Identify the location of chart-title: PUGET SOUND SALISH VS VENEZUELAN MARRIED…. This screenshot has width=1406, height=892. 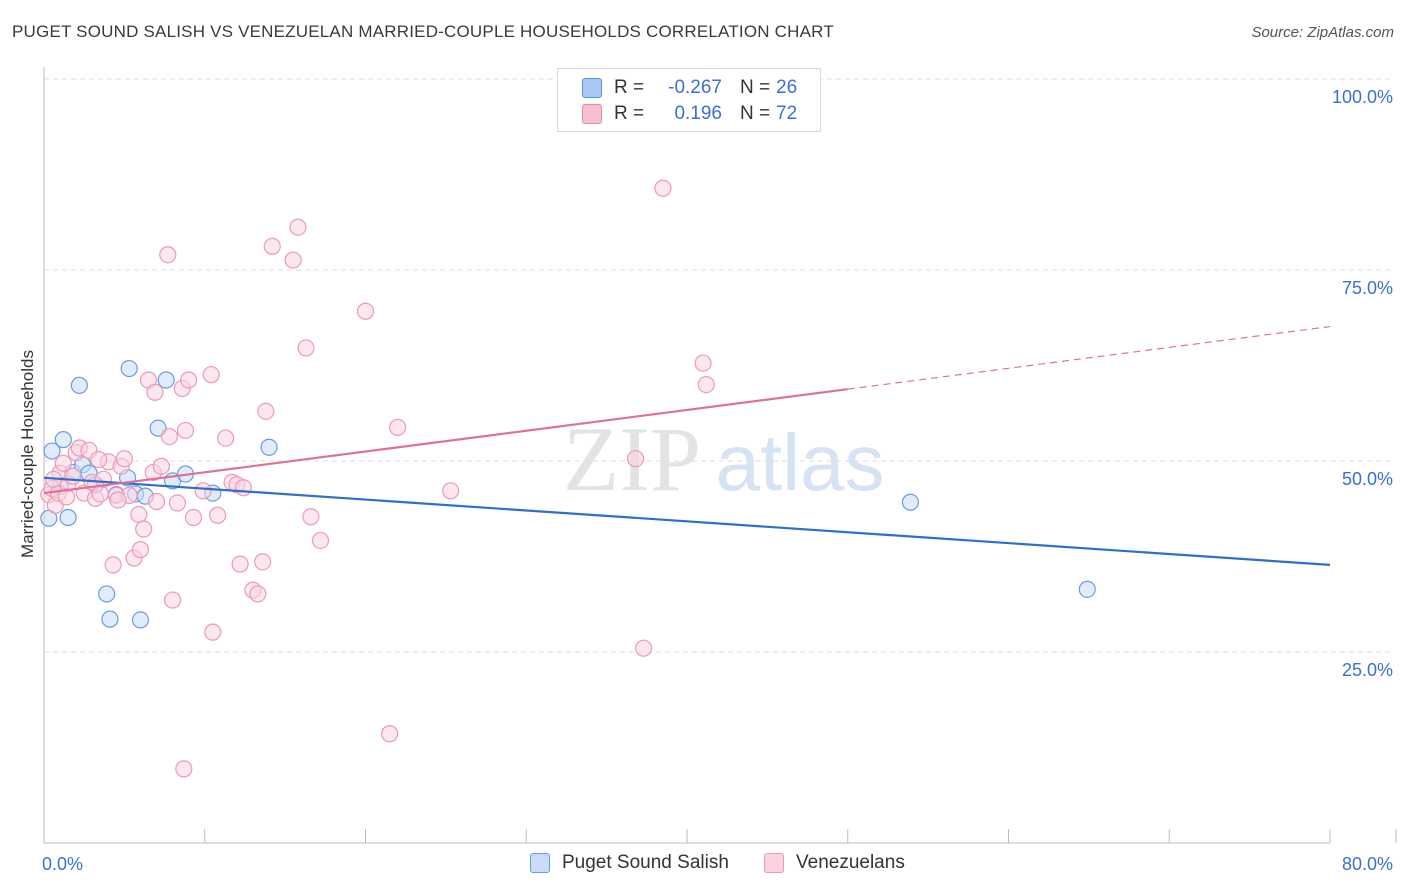
(423, 31).